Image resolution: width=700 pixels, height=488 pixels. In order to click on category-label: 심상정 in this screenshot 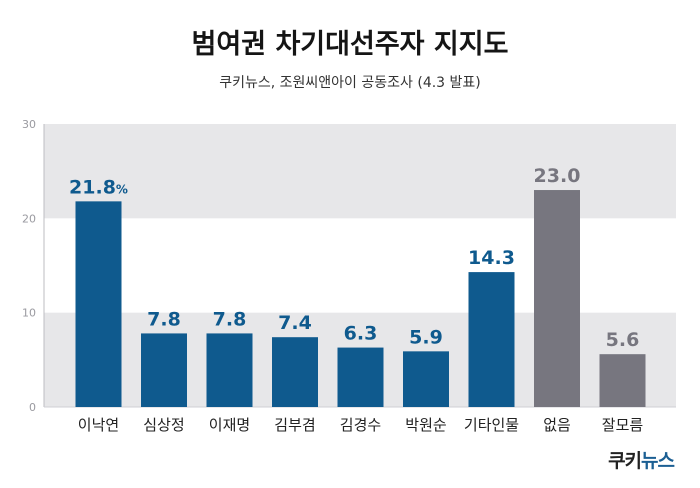, I will do `click(163, 425)`.